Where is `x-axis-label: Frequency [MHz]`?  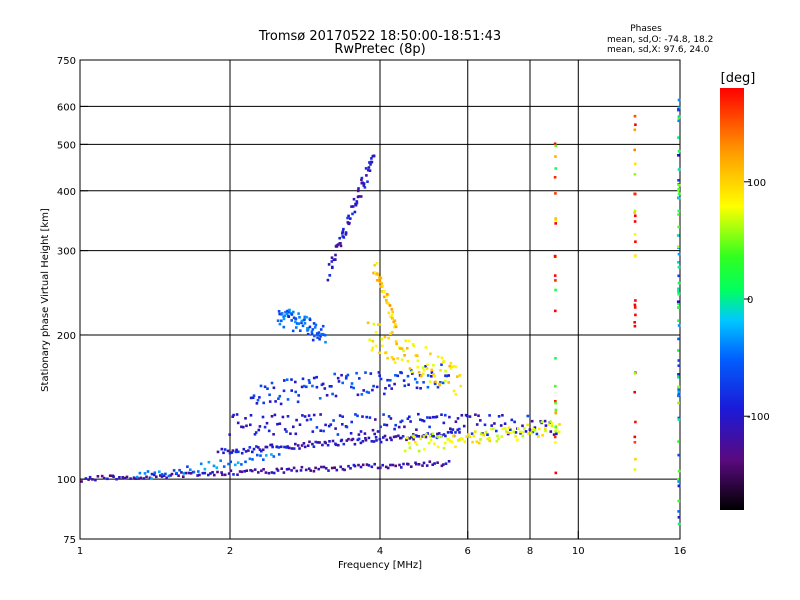 x-axis-label: Frequency [MHz] is located at coordinates (380, 565).